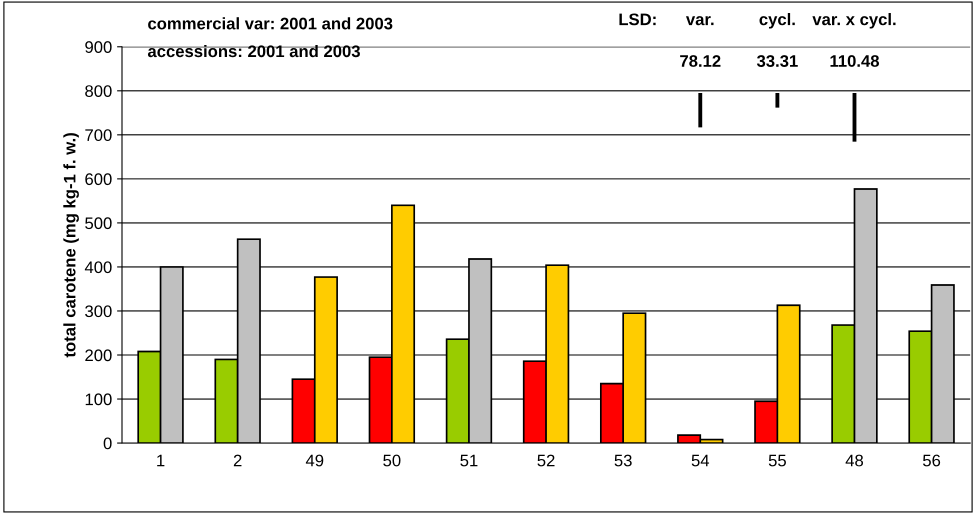  I want to click on y-tick-label: 900, so click(98, 47).